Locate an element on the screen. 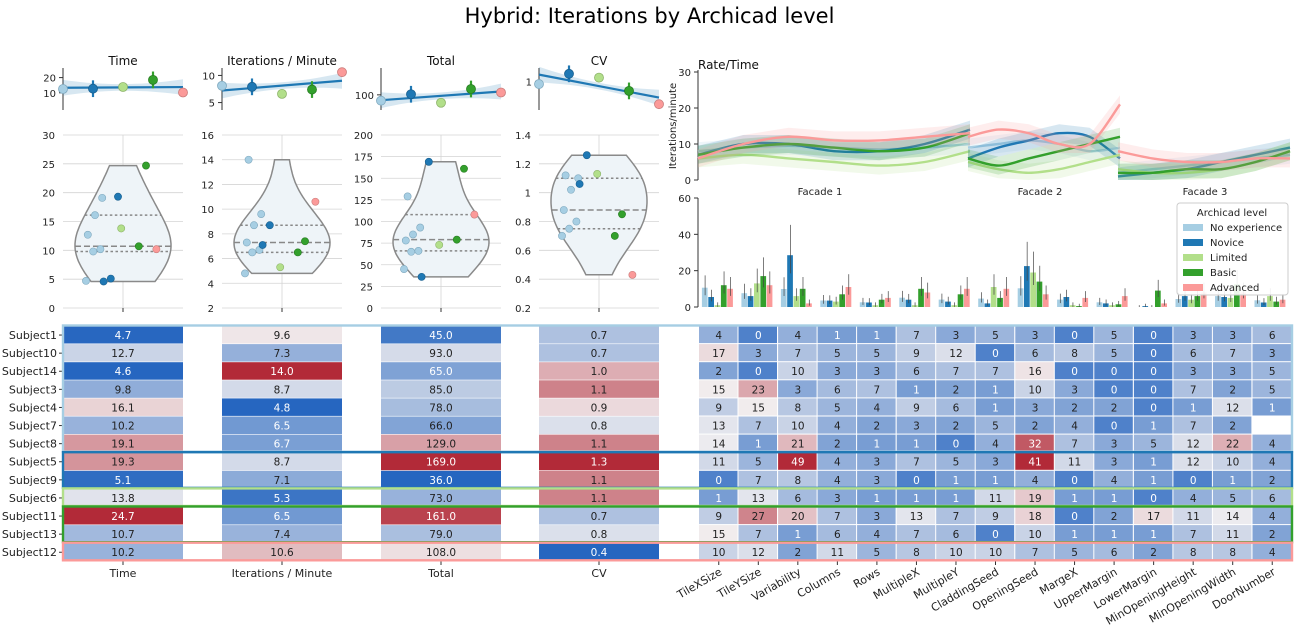 This screenshot has height=630, width=1299. heatmap-cell-value: 1.0 is located at coordinates (599, 372).